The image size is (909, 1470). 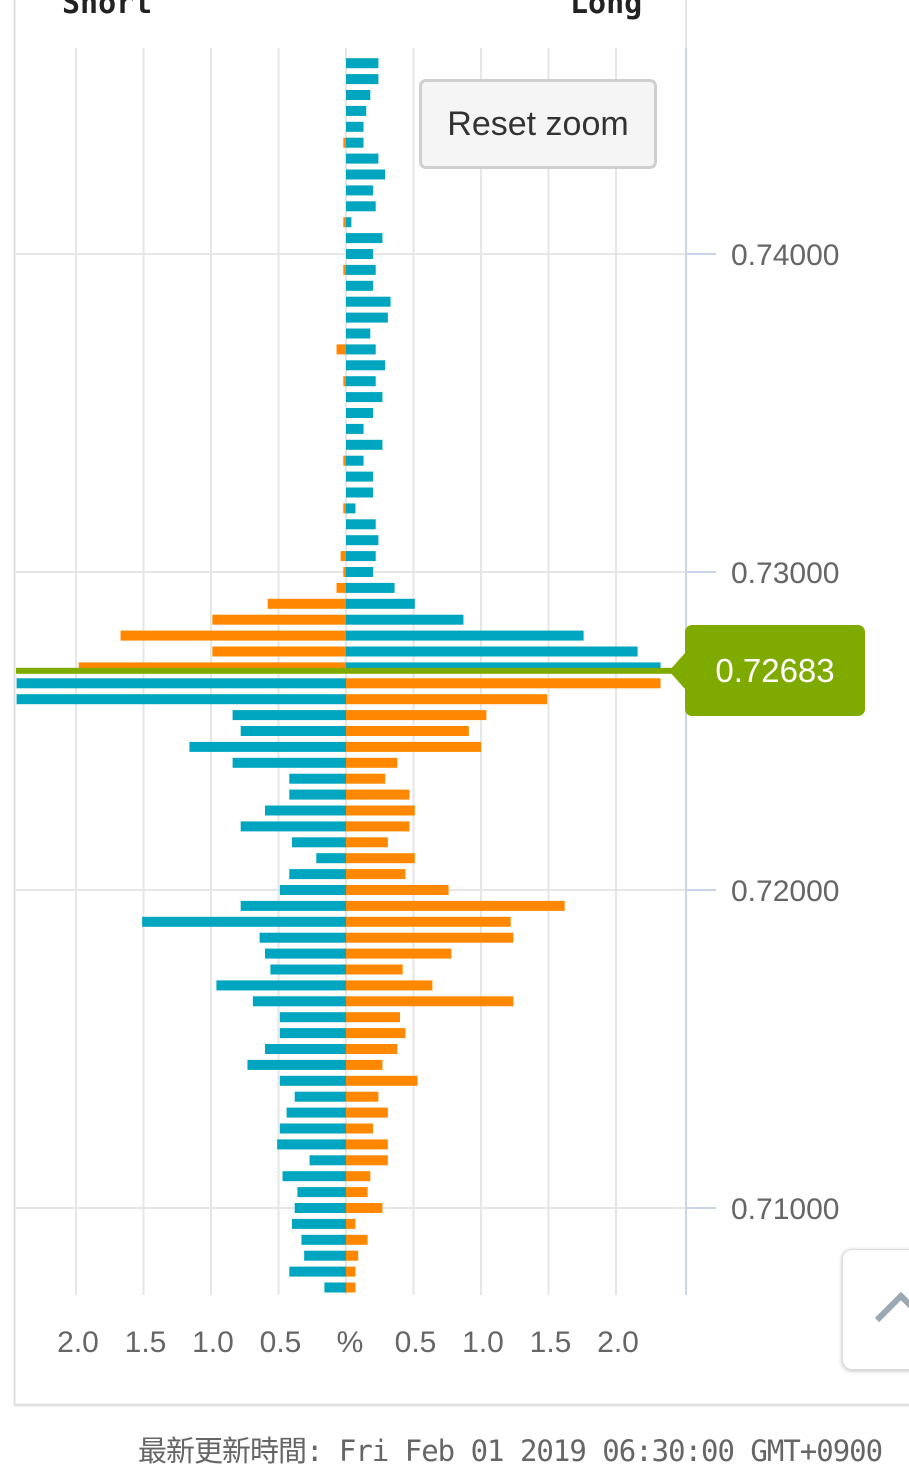 I want to click on scroll-to-top-button, so click(x=875, y=1309).